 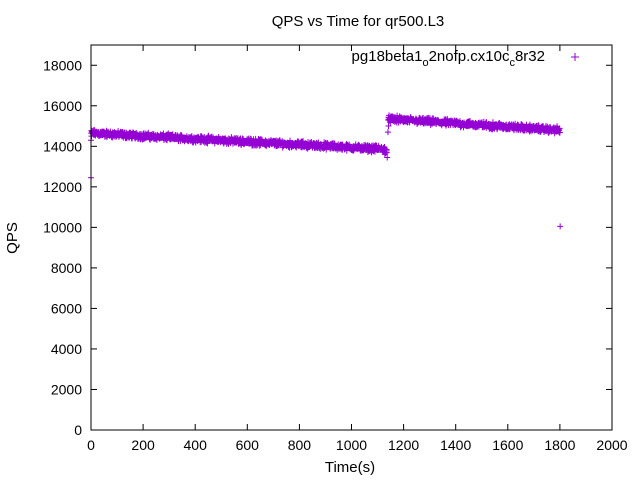 I want to click on legend-text-part: pg18beta1, so click(x=387, y=56).